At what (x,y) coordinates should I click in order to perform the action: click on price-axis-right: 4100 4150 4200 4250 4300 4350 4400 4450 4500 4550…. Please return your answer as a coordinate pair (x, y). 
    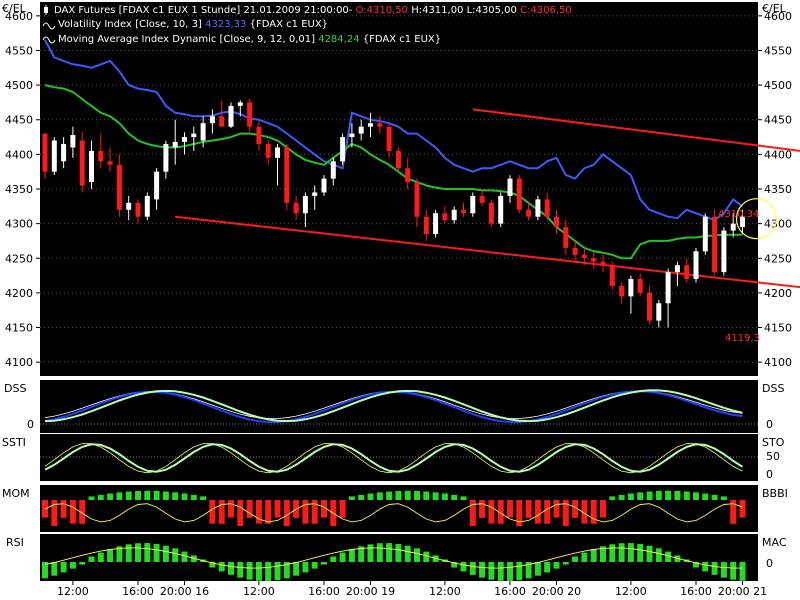
    Looking at the image, I should click on (775, 189).